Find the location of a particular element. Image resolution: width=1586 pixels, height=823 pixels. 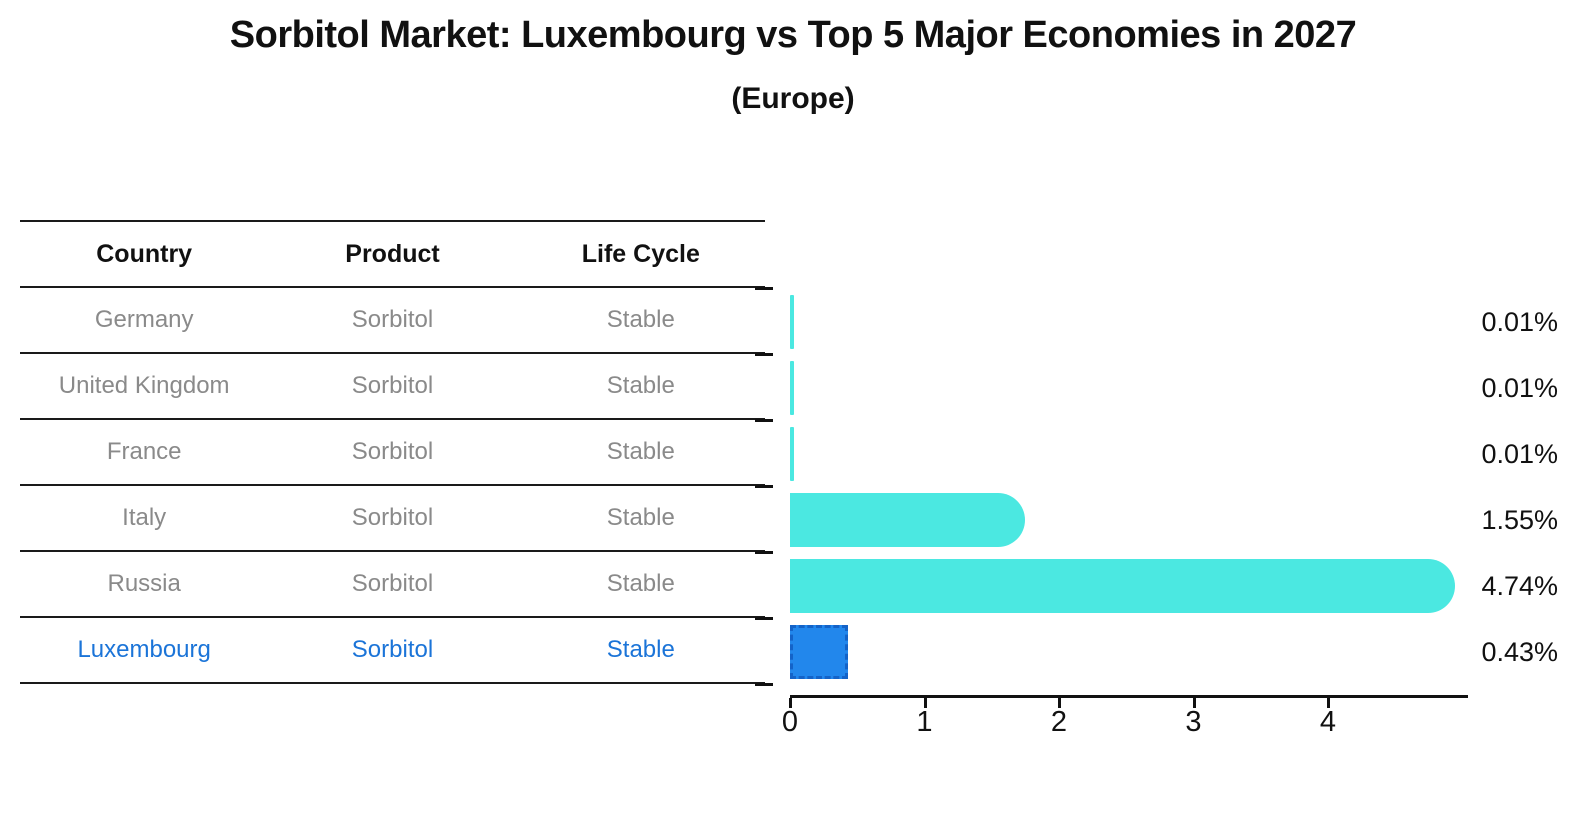

x-axis-tick-label: 0 is located at coordinates (790, 722).